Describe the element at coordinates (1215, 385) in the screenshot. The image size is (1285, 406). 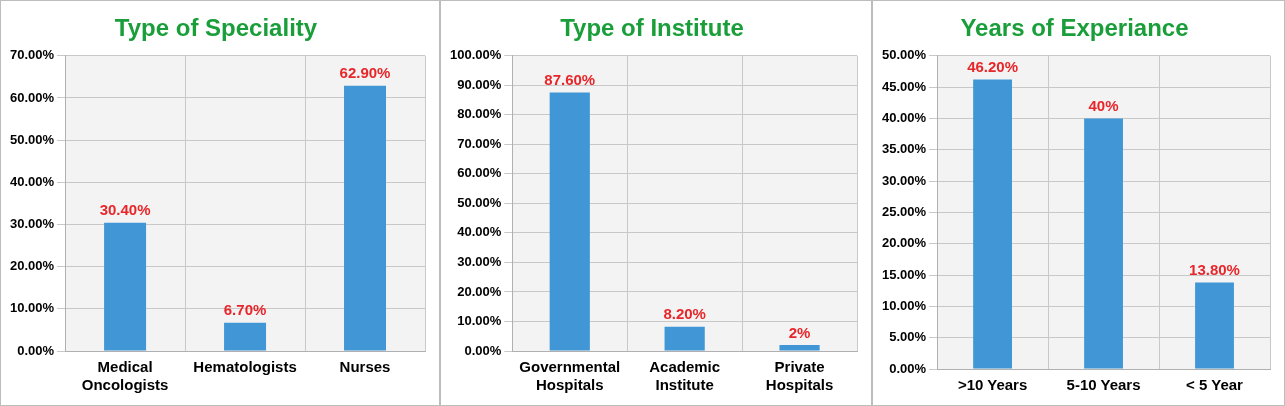
I see `x-tick-label: < 5 Year` at that location.